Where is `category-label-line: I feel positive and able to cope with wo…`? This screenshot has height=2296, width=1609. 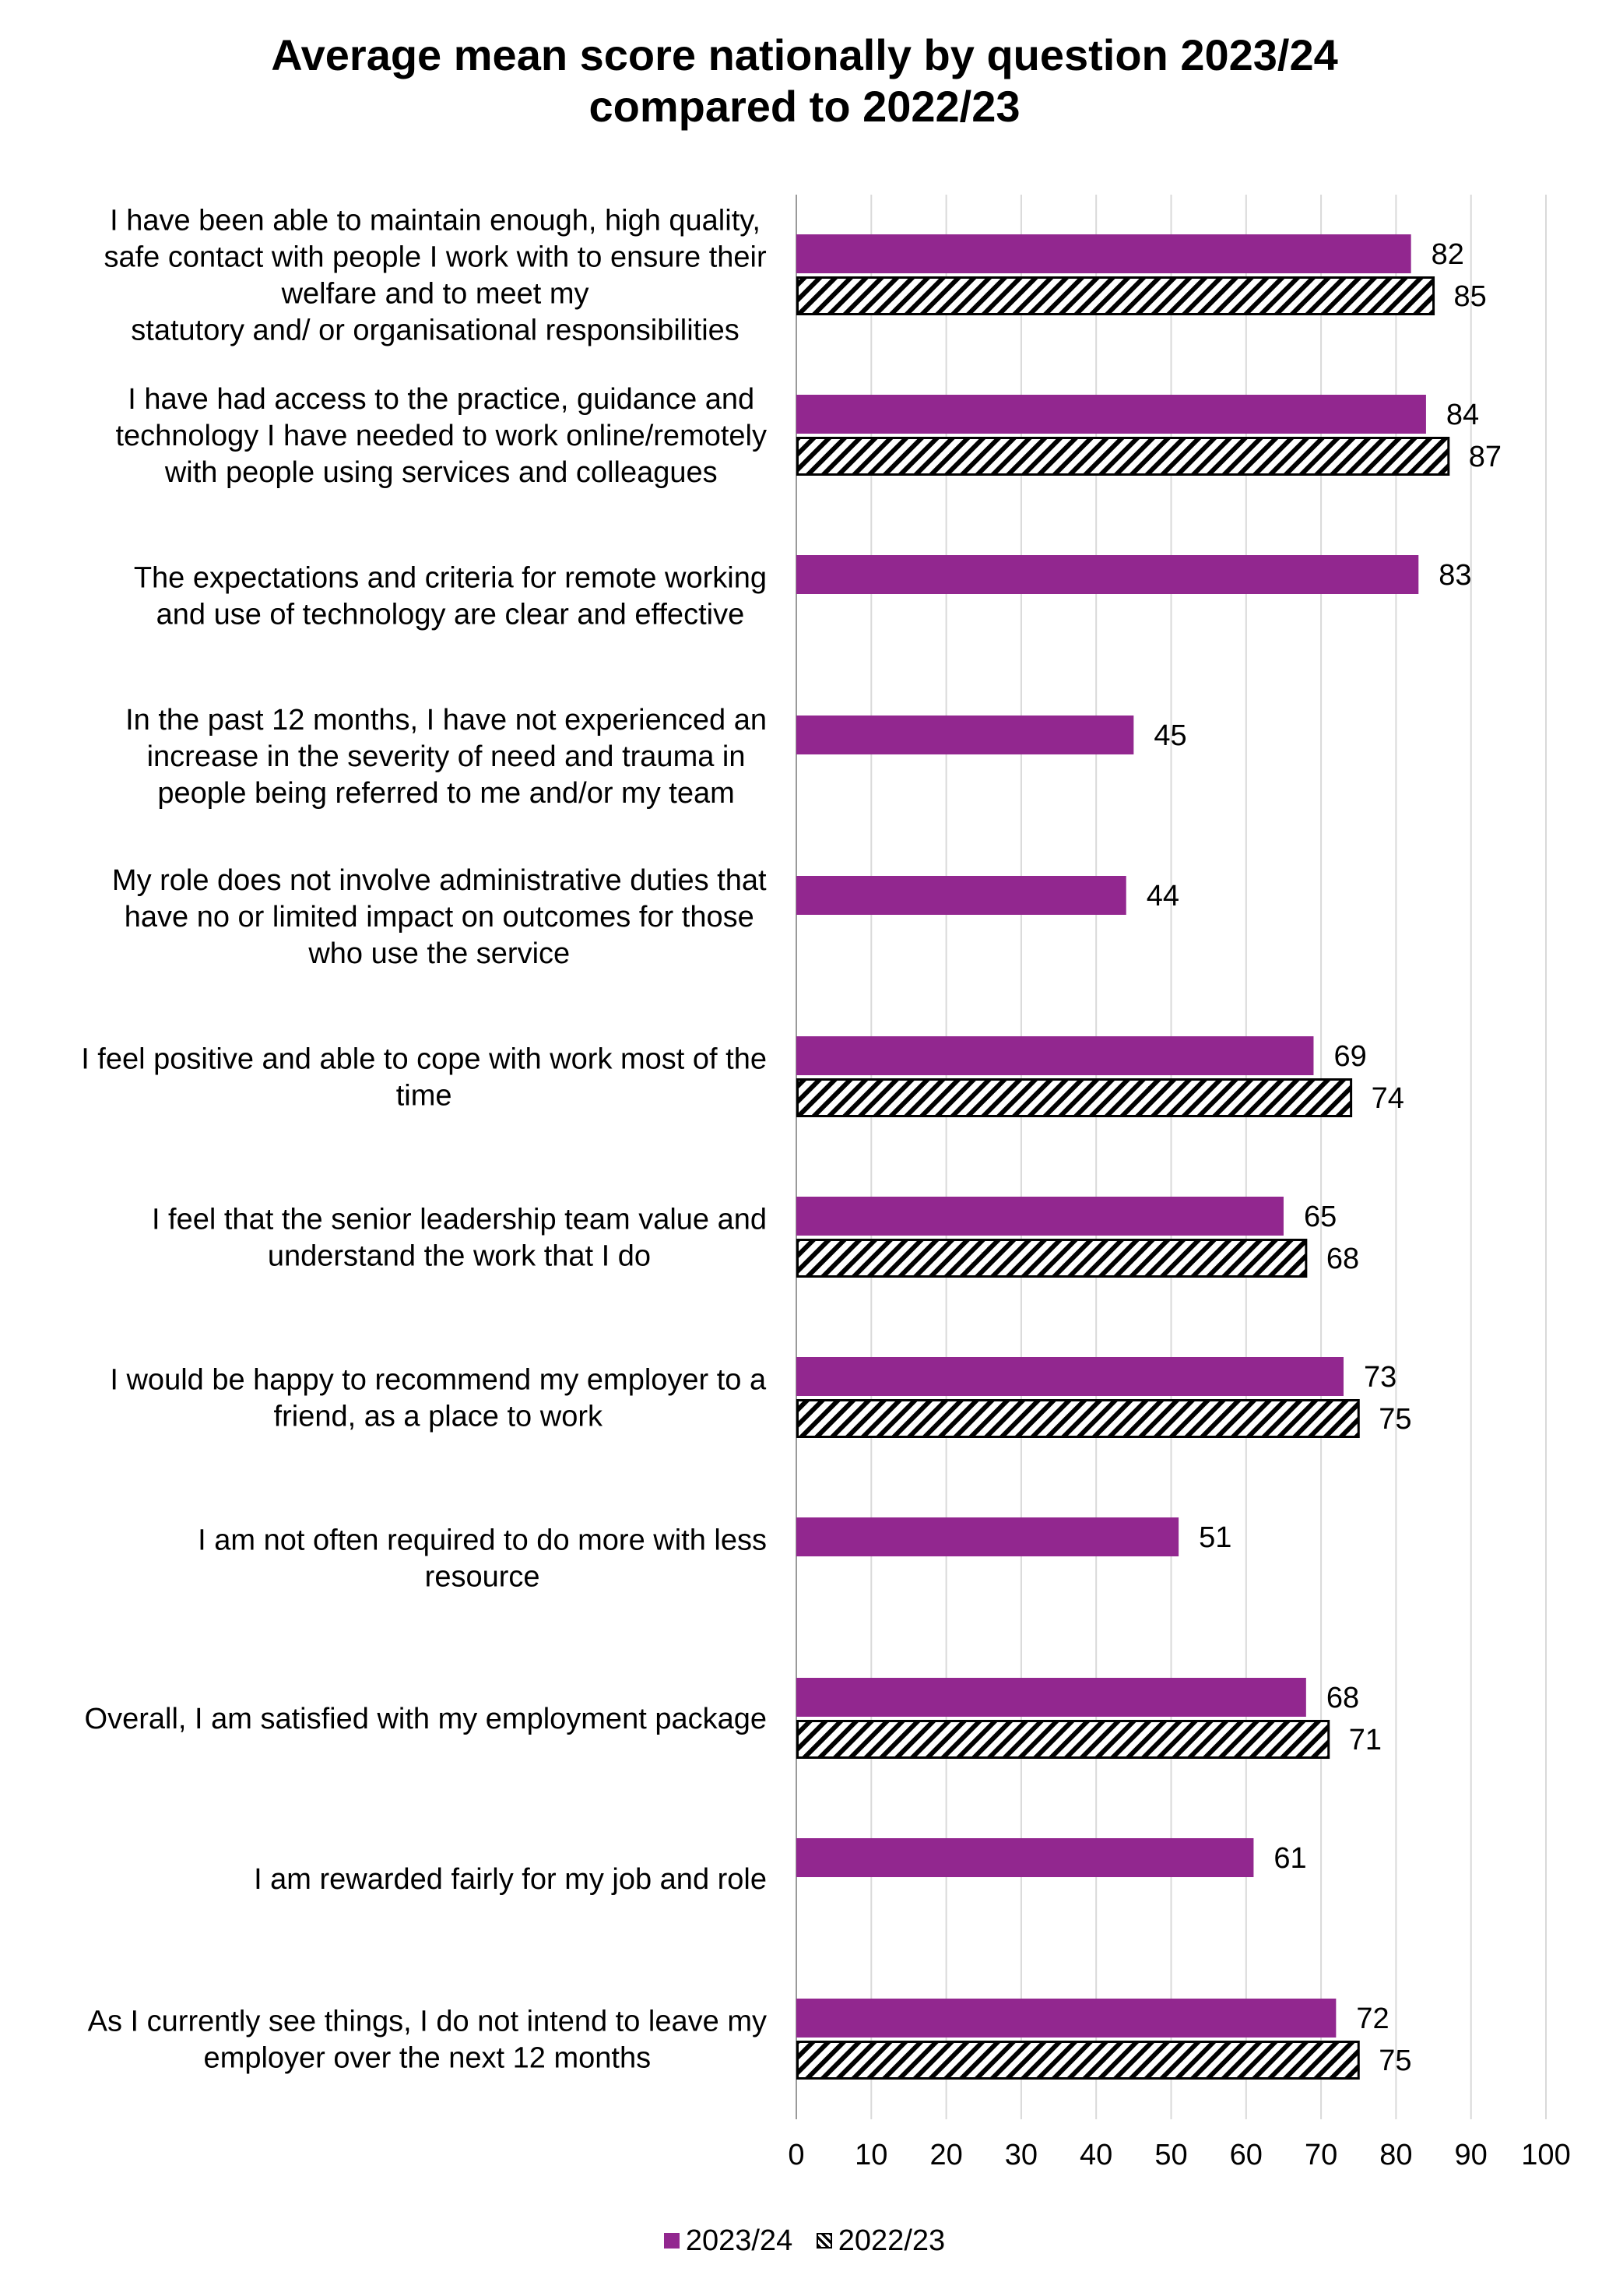 category-label-line: I feel positive and able to cope with wo… is located at coordinates (424, 1060).